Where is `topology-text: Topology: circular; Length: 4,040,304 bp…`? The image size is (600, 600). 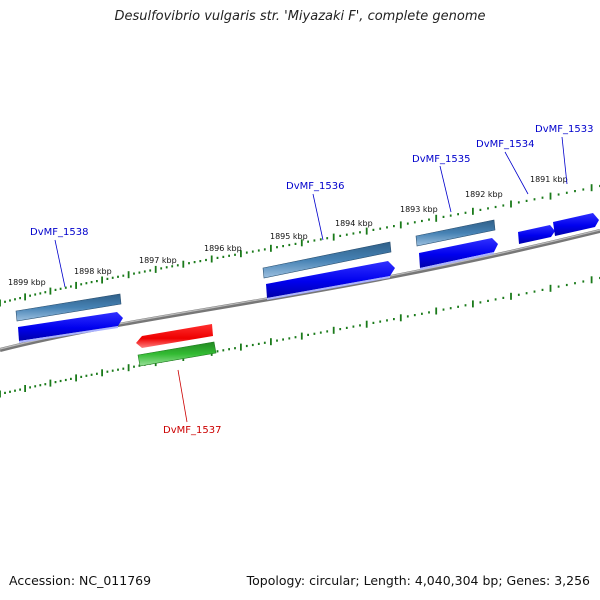 topology-text: Topology: circular; Length: 4,040,304 bp… is located at coordinates (418, 580).